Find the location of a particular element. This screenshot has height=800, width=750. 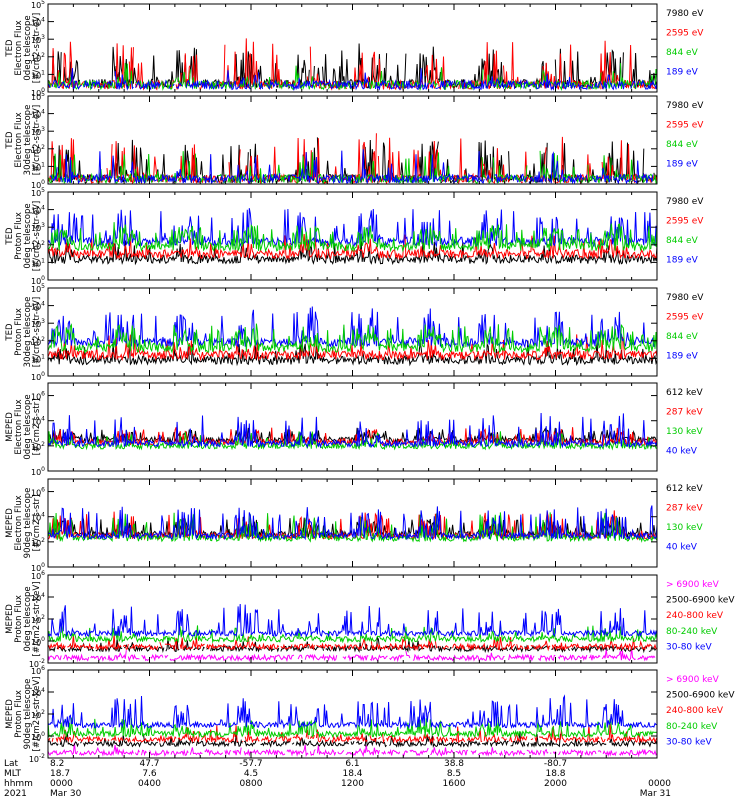

axis-mlt-value: 4.5 is located at coordinates (251, 774).